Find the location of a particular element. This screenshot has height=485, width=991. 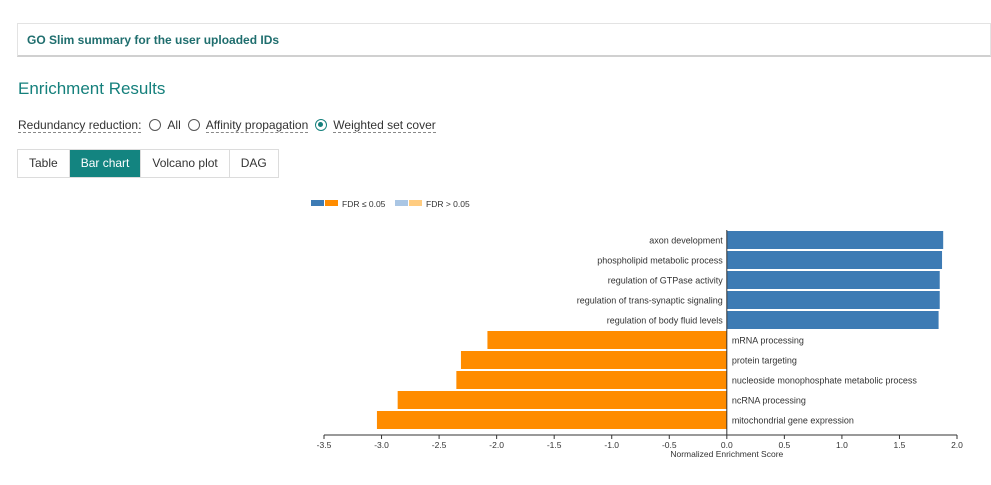

tab-bar-chart: Bar chart is located at coordinates (105, 163).